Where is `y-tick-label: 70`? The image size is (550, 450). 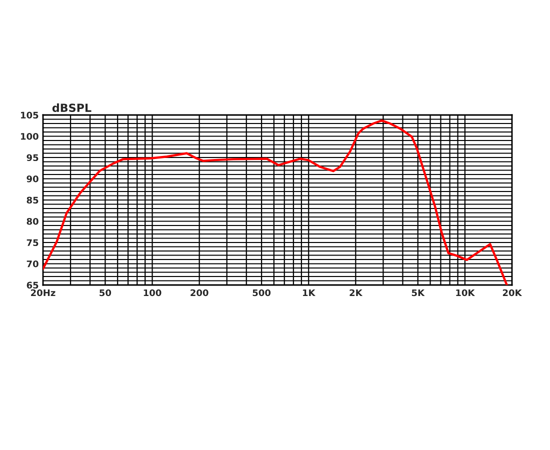
y-tick-label: 70 is located at coordinates (32, 264).